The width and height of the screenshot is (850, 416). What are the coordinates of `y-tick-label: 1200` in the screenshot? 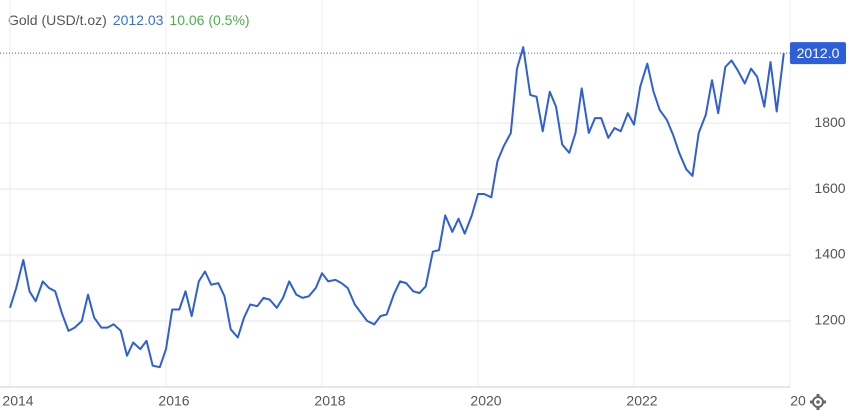 It's located at (829, 320).